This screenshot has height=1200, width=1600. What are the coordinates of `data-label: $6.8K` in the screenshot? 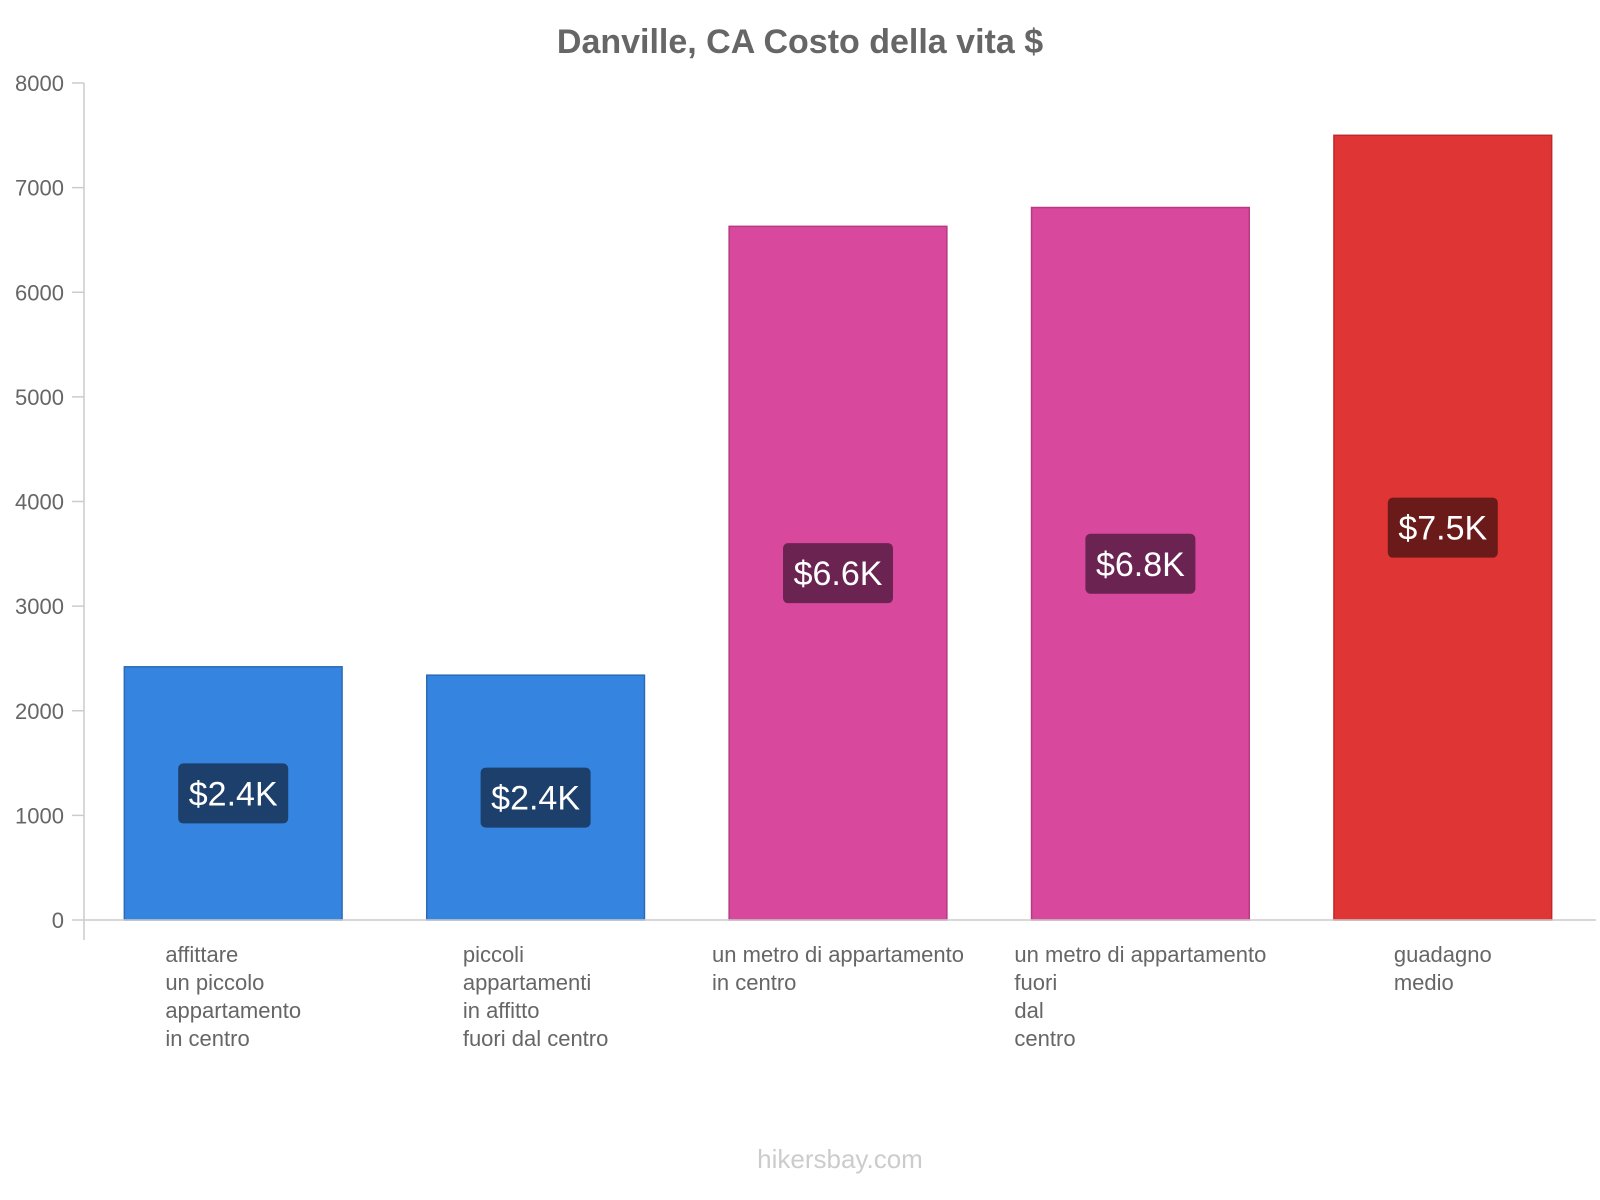 It's located at (1140, 565).